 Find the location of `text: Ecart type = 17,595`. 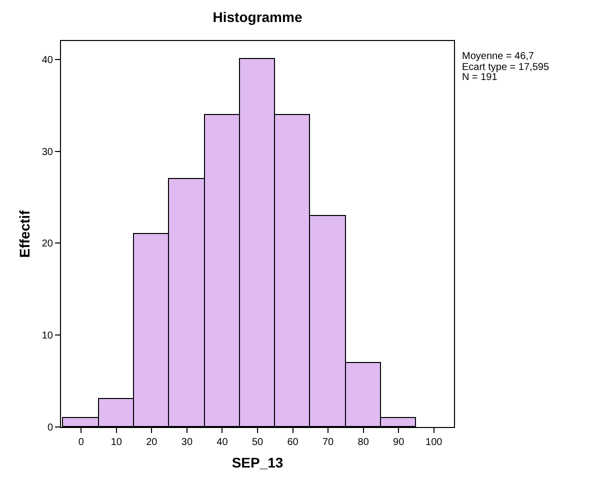

text: Ecart type = 17,595 is located at coordinates (506, 67).